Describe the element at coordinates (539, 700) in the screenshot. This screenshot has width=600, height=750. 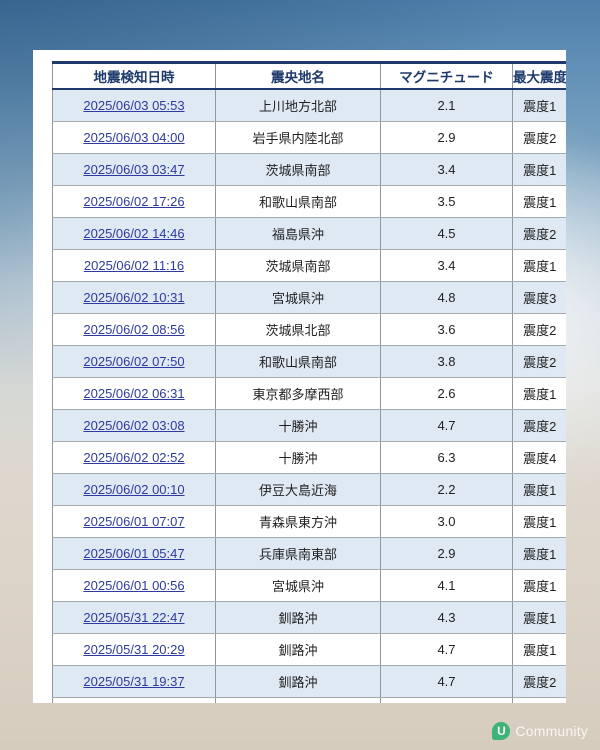
I see `intensity-cell` at that location.